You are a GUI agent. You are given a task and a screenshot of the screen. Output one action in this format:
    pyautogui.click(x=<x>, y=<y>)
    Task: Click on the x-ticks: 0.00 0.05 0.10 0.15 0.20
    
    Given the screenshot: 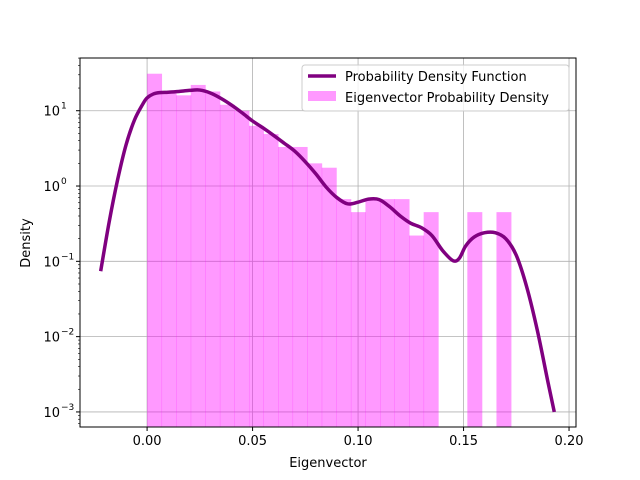 What is the action you would take?
    pyautogui.click(x=358, y=438)
    